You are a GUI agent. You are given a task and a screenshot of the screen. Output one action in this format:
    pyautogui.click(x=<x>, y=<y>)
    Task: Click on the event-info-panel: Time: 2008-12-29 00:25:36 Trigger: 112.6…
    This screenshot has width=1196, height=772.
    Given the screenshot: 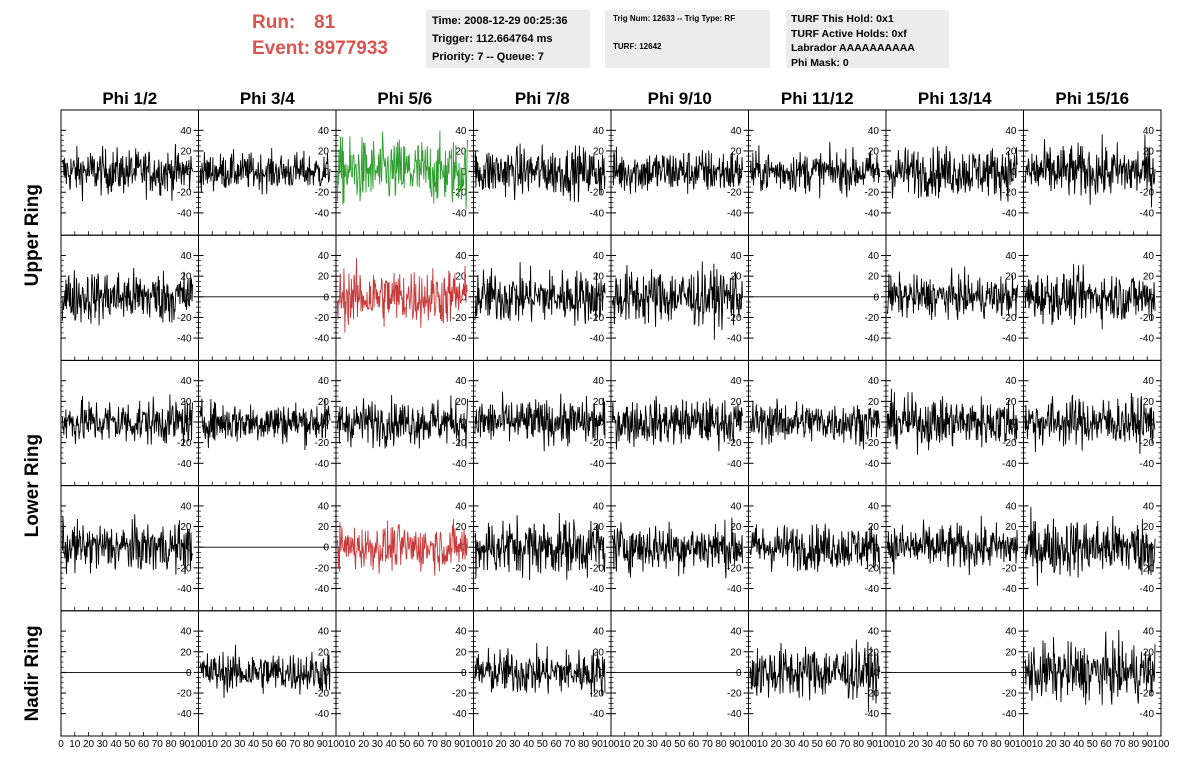 What is the action you would take?
    pyautogui.click(x=508, y=39)
    